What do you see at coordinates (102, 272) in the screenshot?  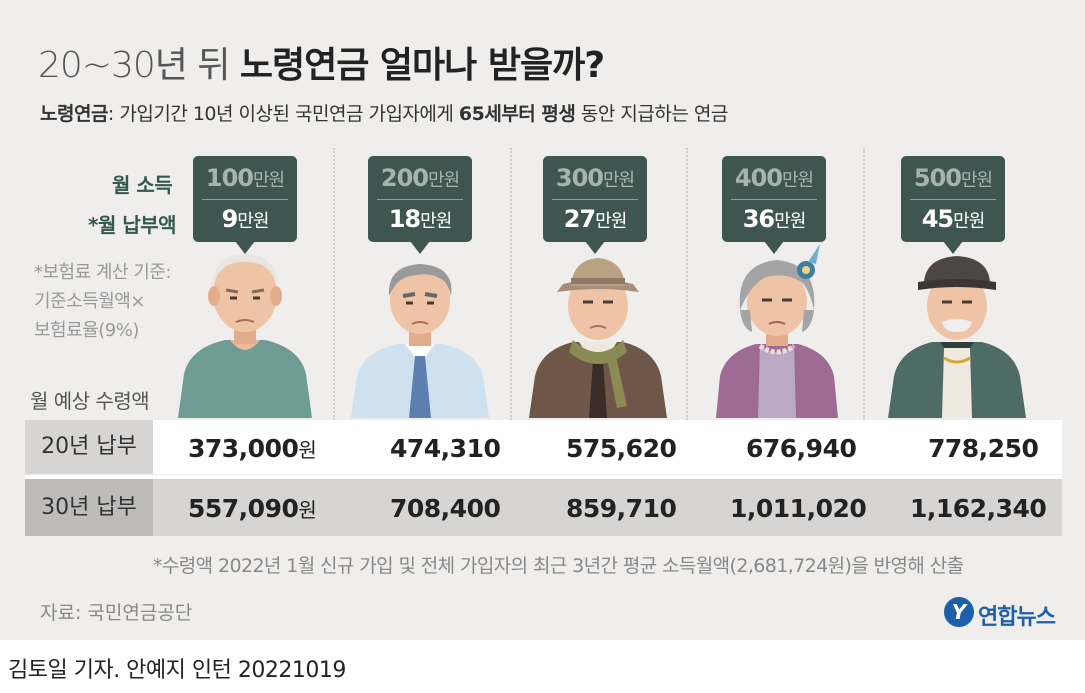 I see `note-line: *보험료 계산 기준:` at bounding box center [102, 272].